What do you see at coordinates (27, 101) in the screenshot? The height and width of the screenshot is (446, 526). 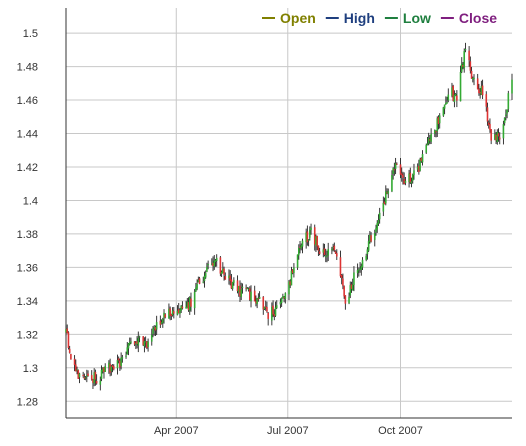 I see `y-tick-label: 1.46` at bounding box center [27, 101].